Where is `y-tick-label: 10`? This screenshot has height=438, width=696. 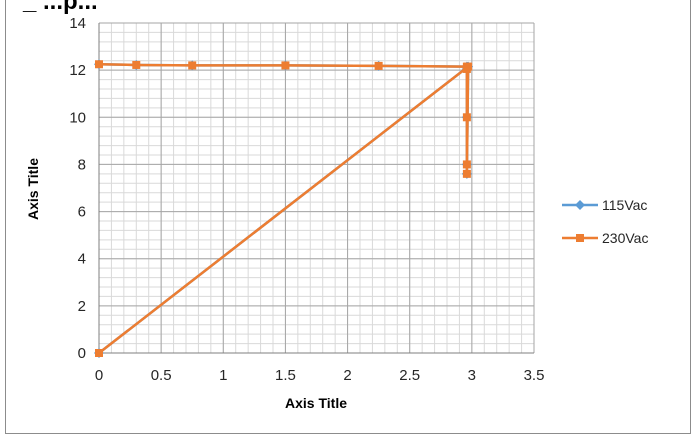 y-tick-label: 10 is located at coordinates (77, 117).